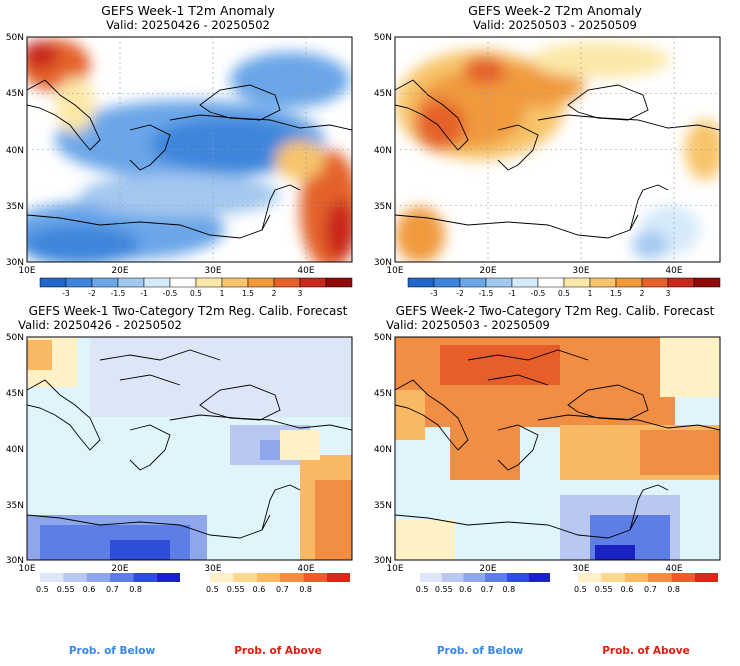  Describe the element at coordinates (274, 293) in the screenshot. I see `colorbar-tick-label: 2` at that location.